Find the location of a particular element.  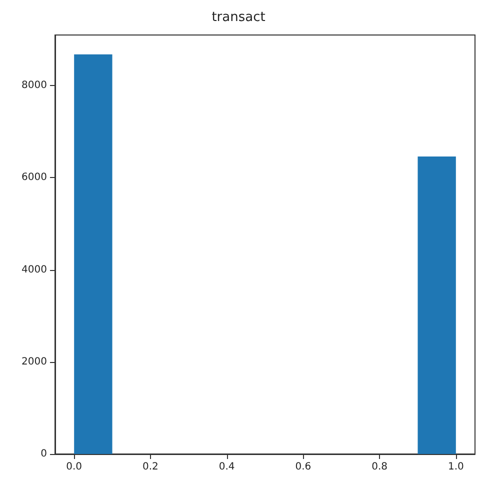

x-tick-label: 0.4 is located at coordinates (226, 467).